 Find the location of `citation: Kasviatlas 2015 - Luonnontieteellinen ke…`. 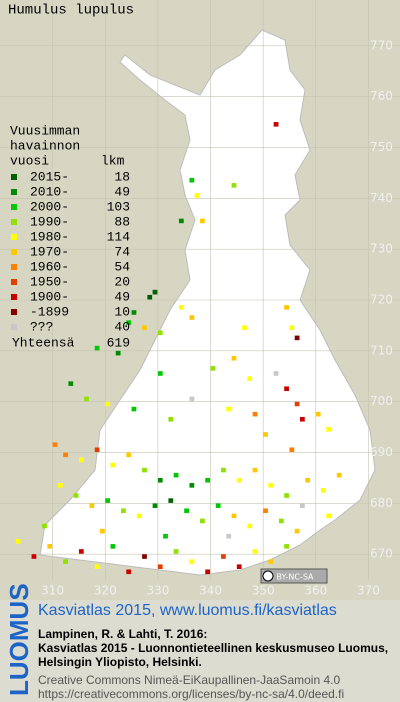

citation: Kasviatlas 2015 - Luonnontieteellinen ke… is located at coordinates (213, 648).